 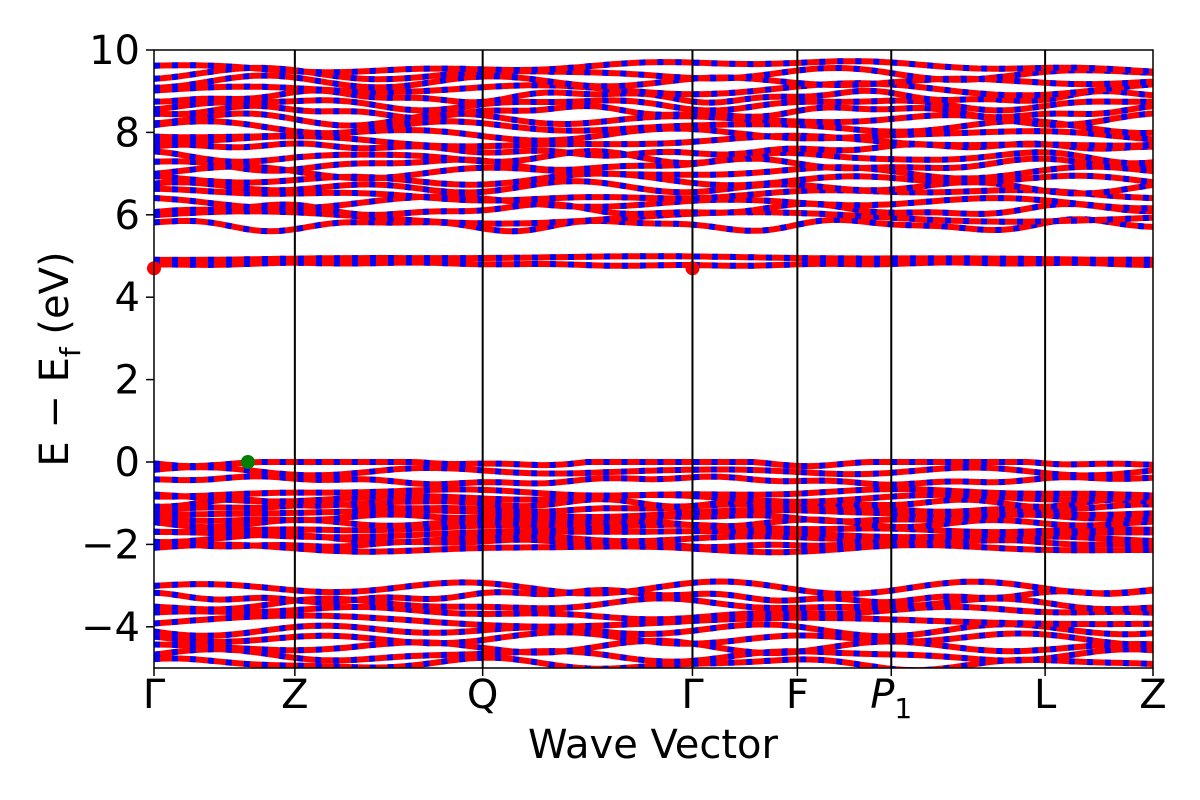 I want to click on x-axis-label: Wave Vector, so click(x=653, y=745).